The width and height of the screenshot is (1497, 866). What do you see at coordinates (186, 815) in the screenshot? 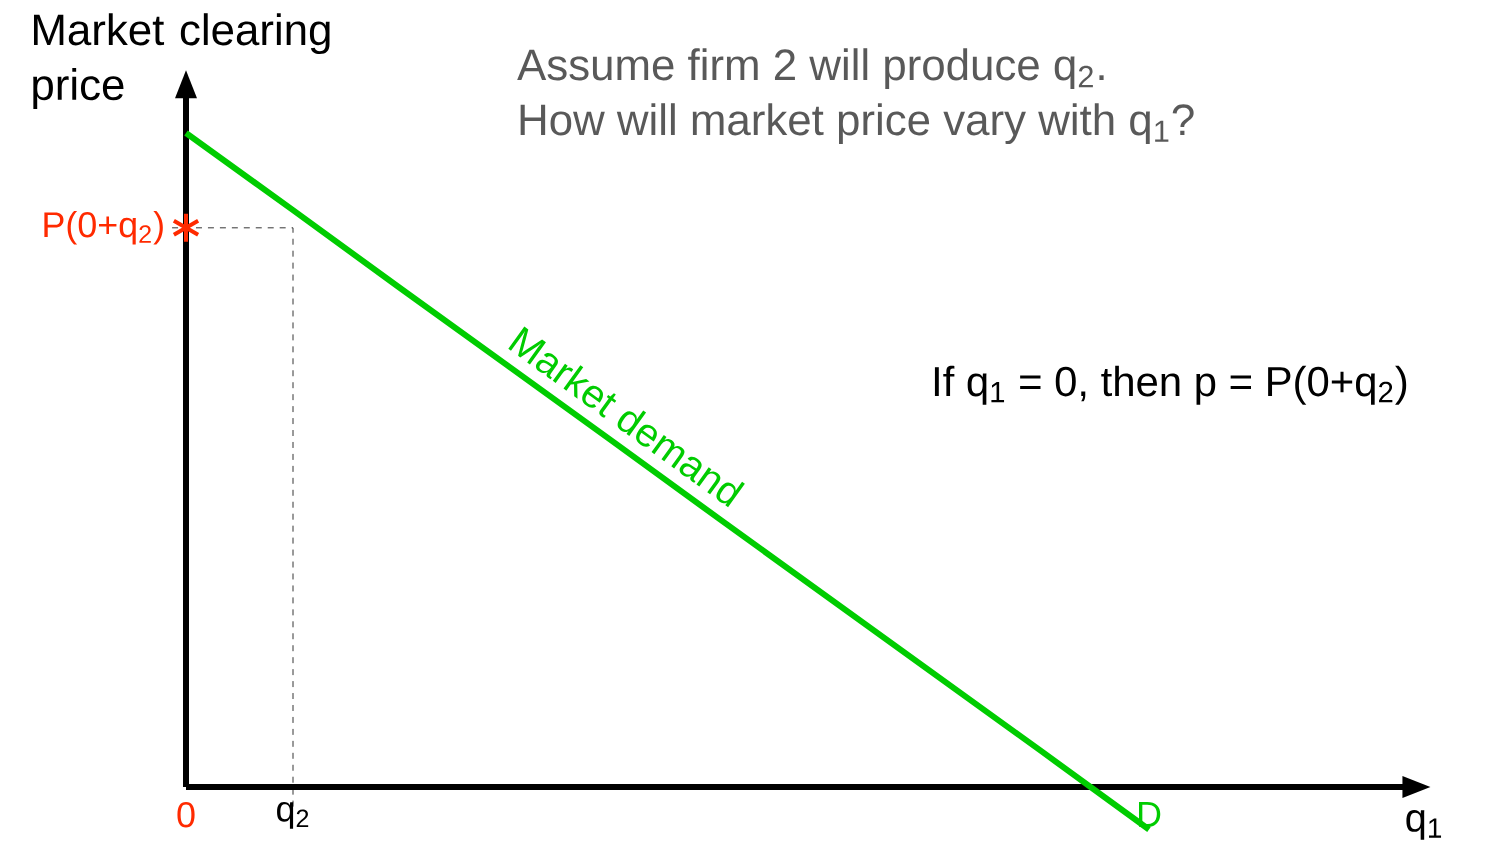
I see `x-tick-label: 0` at bounding box center [186, 815].